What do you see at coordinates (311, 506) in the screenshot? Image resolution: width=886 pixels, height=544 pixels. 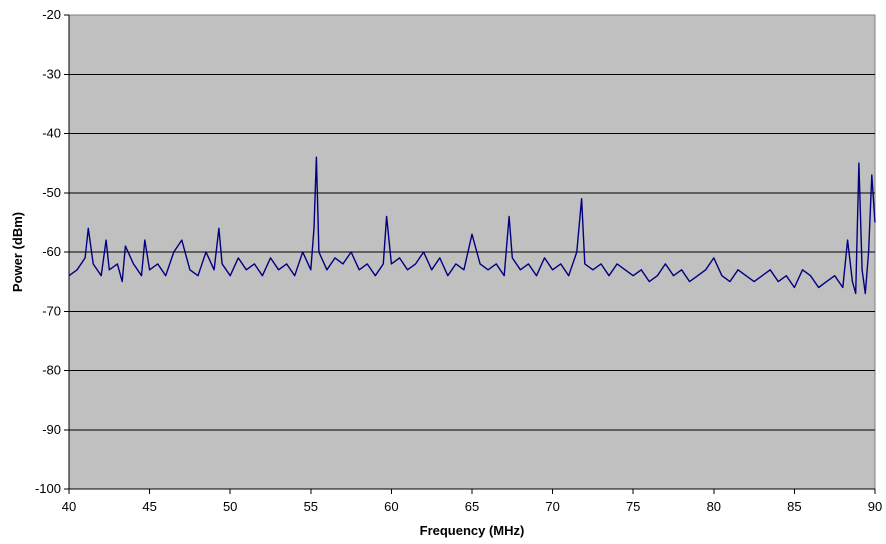 I see `x-tick-label: 55` at bounding box center [311, 506].